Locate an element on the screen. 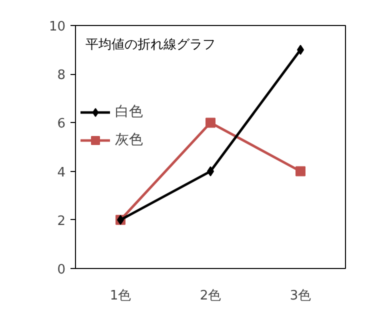 This screenshot has width=379, height=323. x-tick-label: 3色 is located at coordinates (301, 296).